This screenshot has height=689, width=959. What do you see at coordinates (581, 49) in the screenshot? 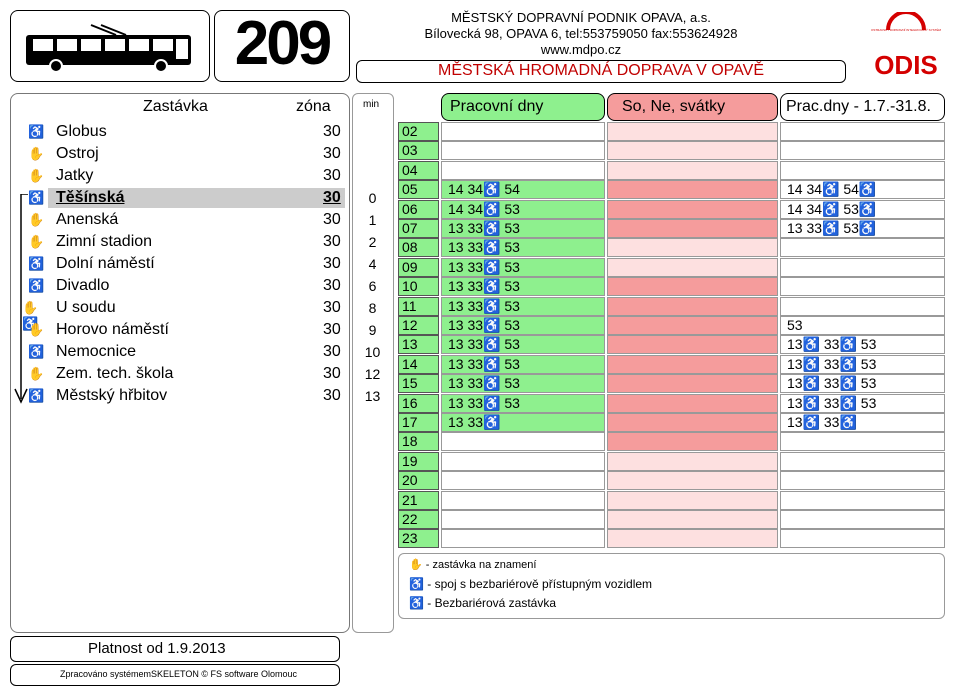
I see `company-web: www.mdpo.cz` at bounding box center [581, 49].